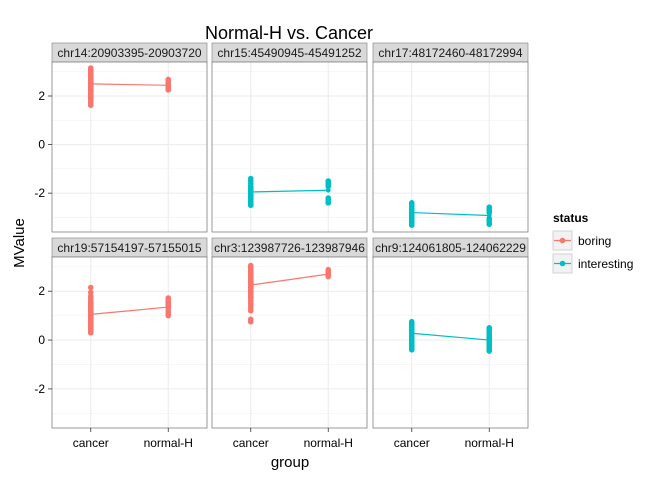 The image size is (672, 480). I want to click on chart-title: Normal-H vs. Cancer, so click(289, 33).